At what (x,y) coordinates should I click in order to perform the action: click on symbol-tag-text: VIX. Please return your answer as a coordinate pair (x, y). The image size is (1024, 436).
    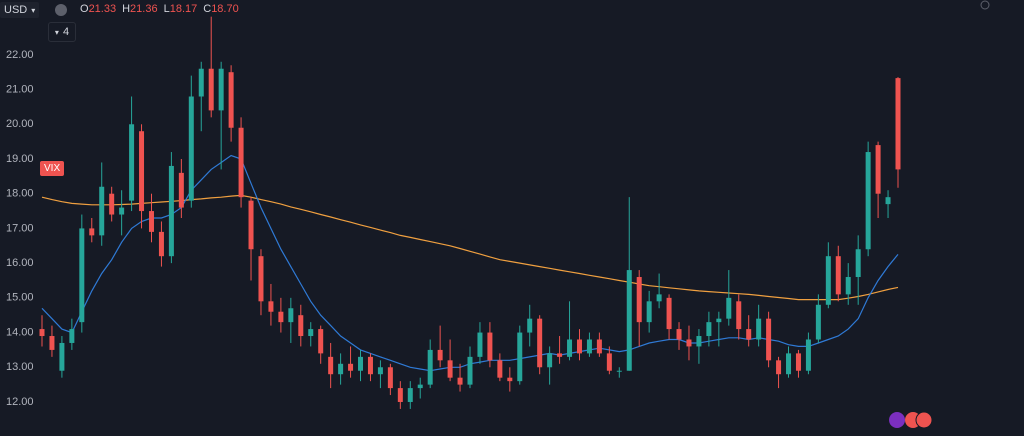
    Looking at the image, I should click on (52, 169).